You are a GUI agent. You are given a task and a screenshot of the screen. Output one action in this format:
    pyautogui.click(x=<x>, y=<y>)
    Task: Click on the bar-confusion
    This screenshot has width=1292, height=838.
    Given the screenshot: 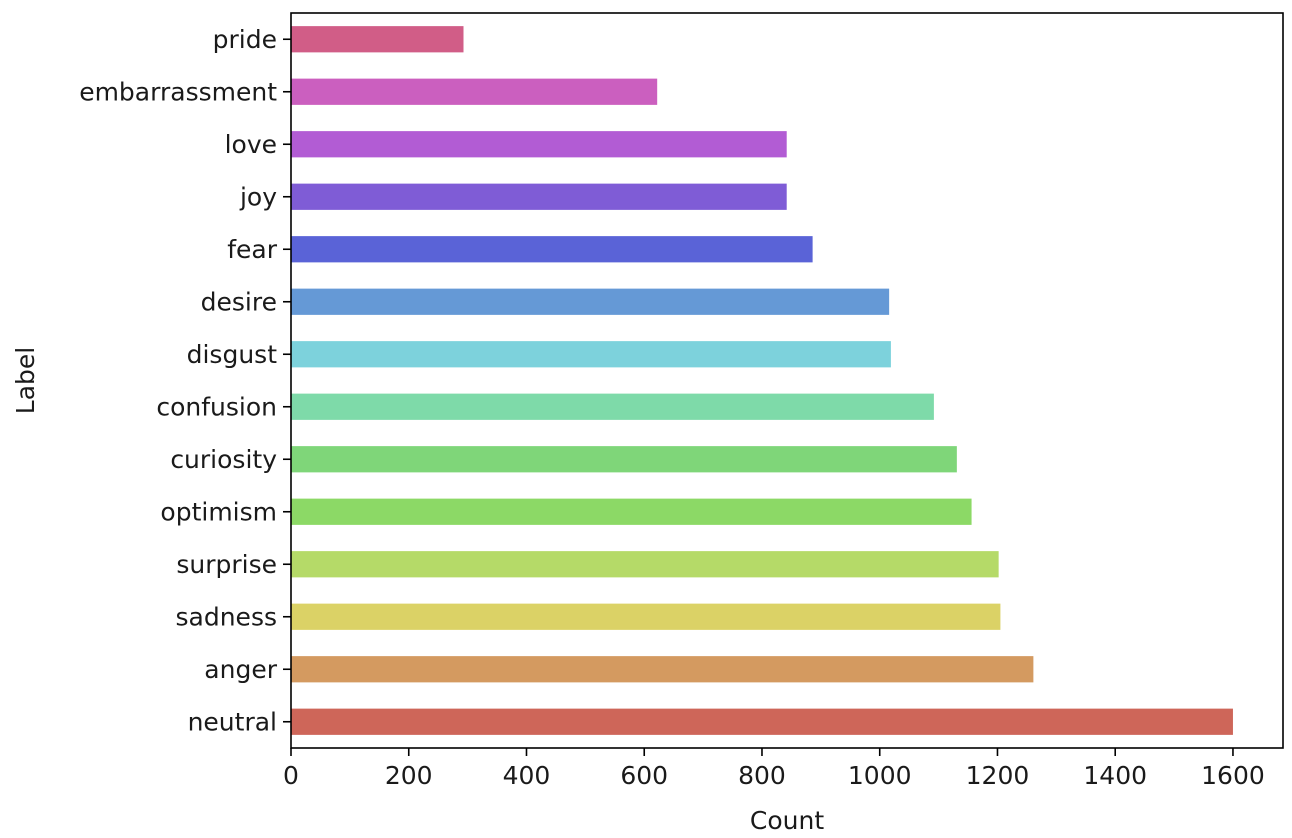 What is the action you would take?
    pyautogui.click(x=612, y=406)
    